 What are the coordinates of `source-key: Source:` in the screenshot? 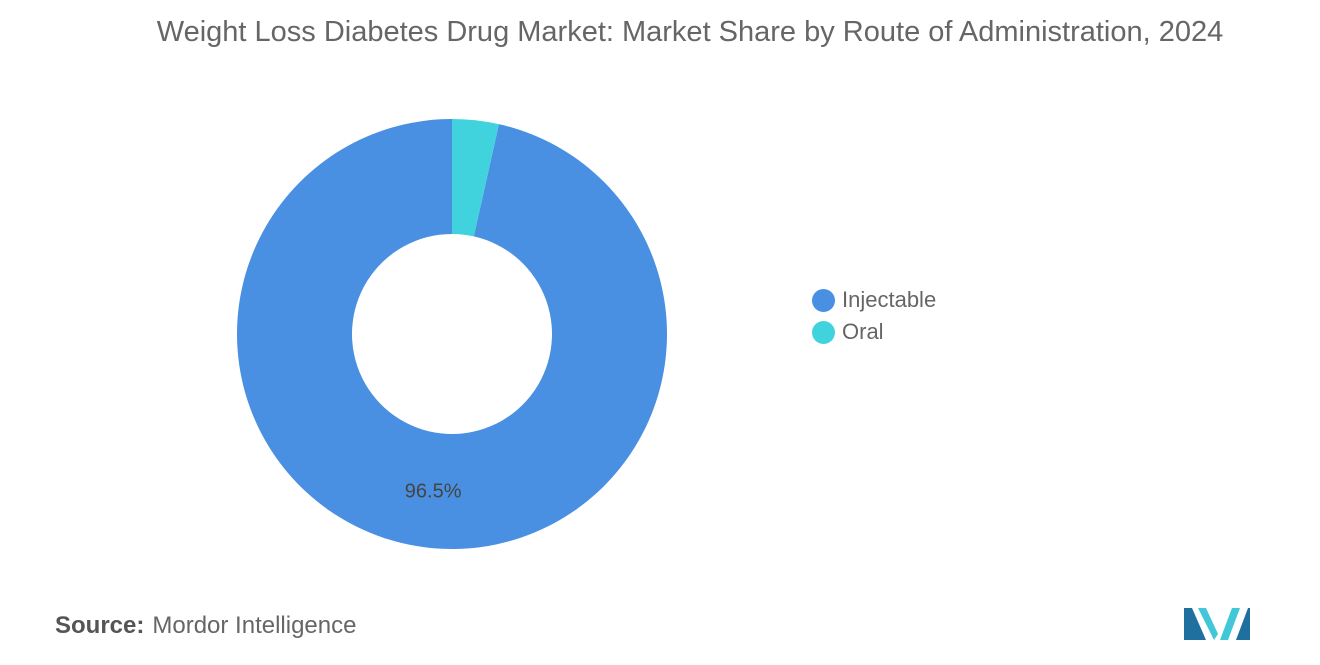 It's located at (100, 625).